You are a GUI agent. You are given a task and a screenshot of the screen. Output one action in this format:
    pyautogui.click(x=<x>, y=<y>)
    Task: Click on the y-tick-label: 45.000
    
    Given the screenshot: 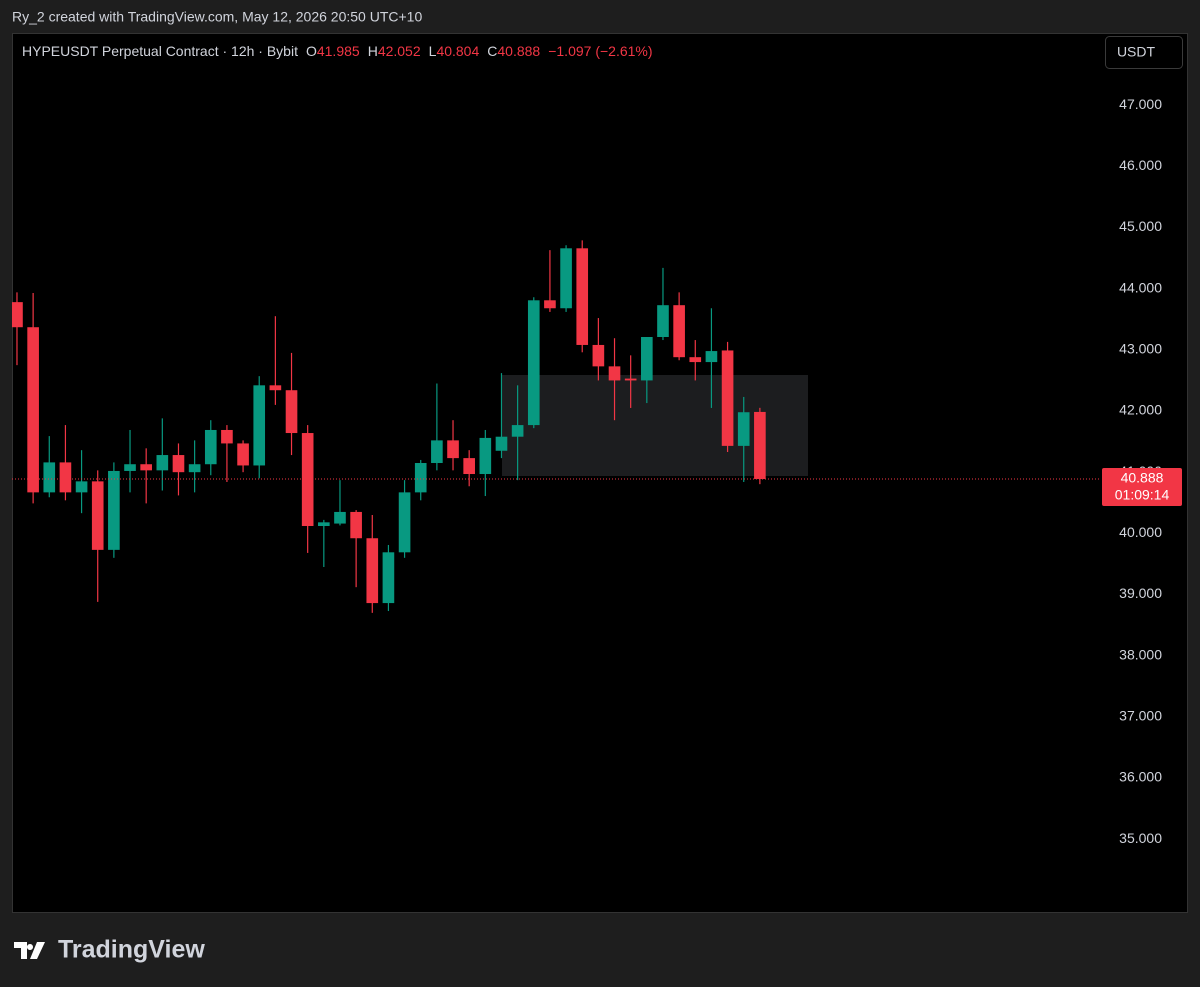 What is the action you would take?
    pyautogui.click(x=1140, y=226)
    